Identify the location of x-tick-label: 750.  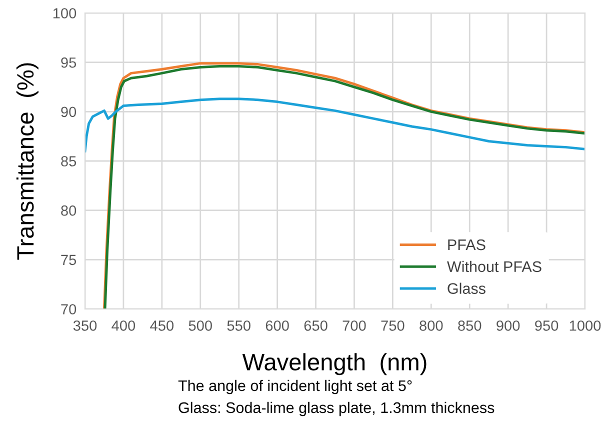
(392, 325).